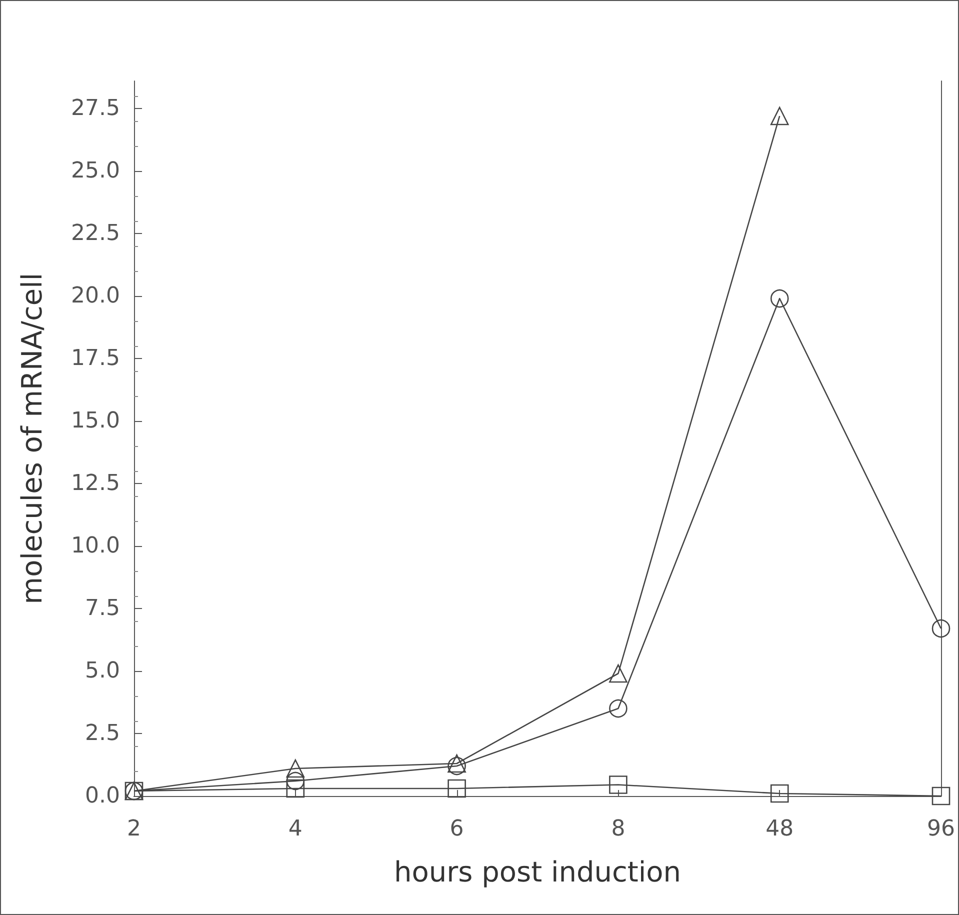 The width and height of the screenshot is (959, 915). Describe the element at coordinates (780, 829) in the screenshot. I see `x-tick-label: 48` at that location.